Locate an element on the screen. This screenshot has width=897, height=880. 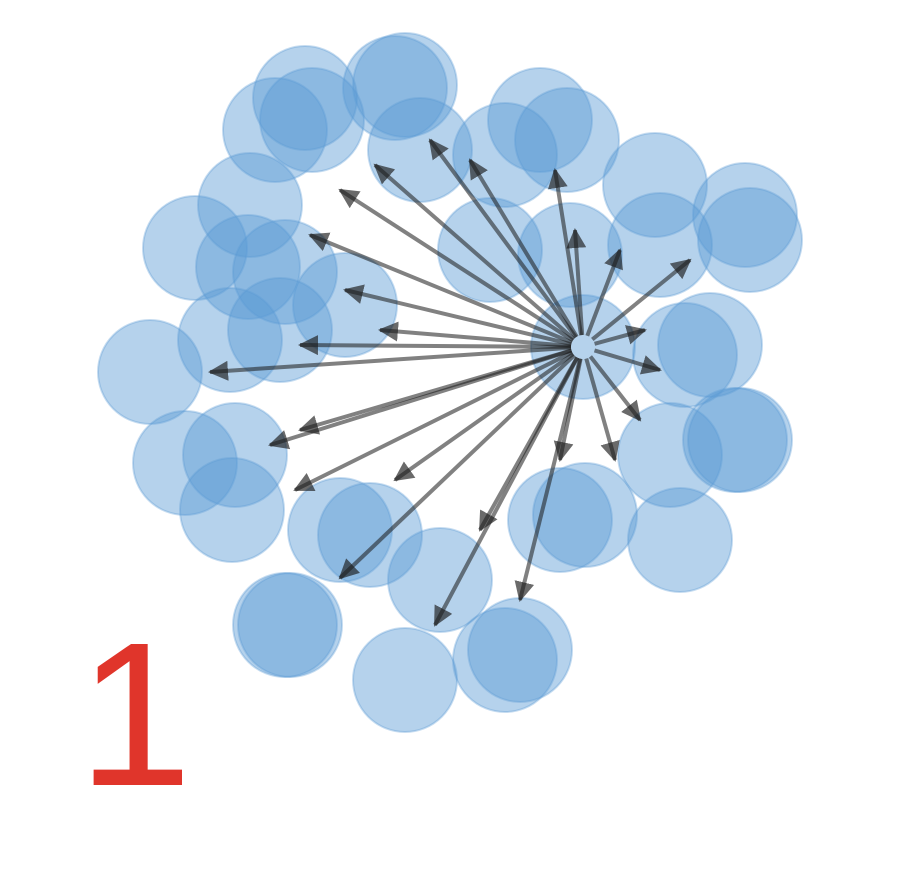
figure-label: 1 is located at coordinates (135, 714).